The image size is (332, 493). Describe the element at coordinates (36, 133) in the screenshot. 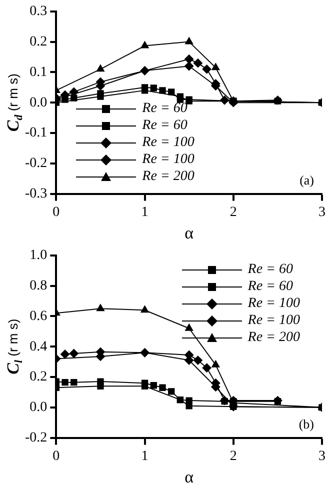

I see `y-tick-label: -0.1` at that location.